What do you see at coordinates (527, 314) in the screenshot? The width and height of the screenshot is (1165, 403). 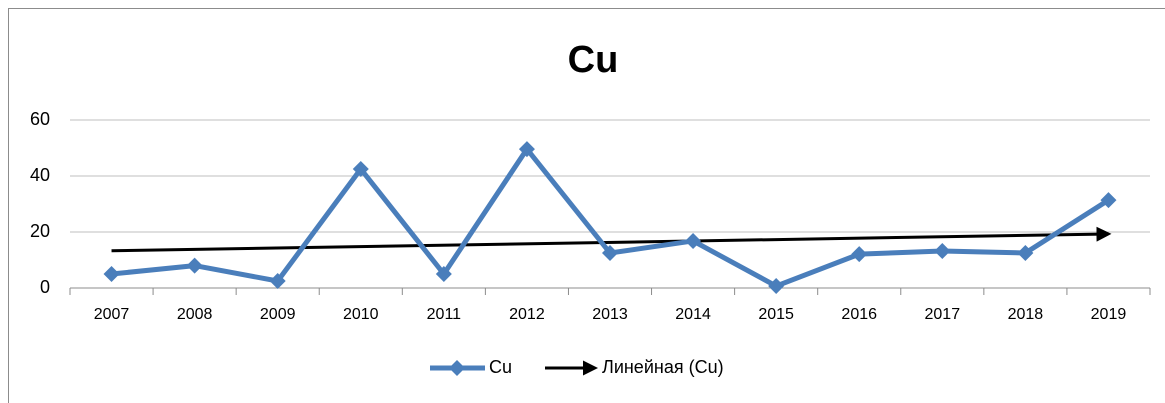 I see `x-tick-label: 2012` at bounding box center [527, 314].